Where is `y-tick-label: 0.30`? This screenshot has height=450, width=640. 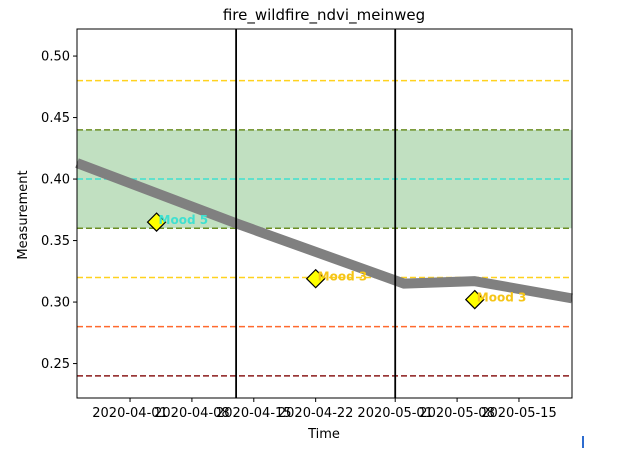 y-tick-label: 0.30 is located at coordinates (55, 303).